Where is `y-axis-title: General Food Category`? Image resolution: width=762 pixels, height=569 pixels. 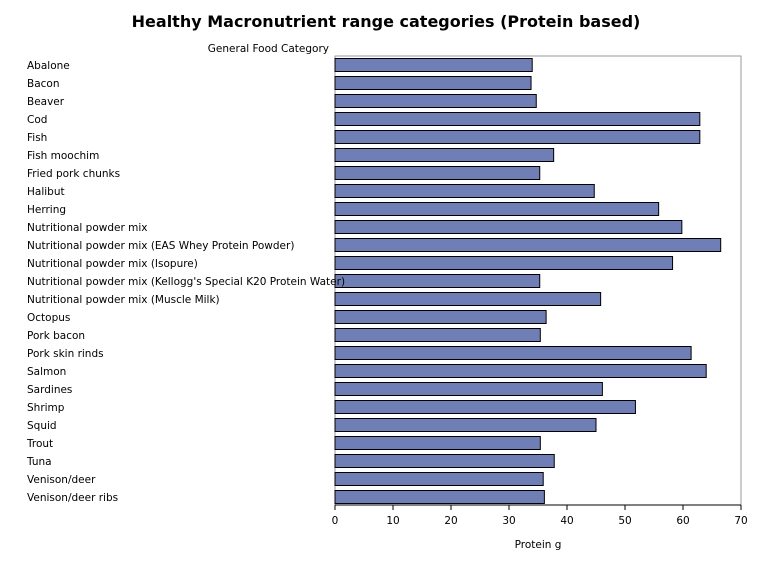 y-axis-title: General Food Category is located at coordinates (268, 49).